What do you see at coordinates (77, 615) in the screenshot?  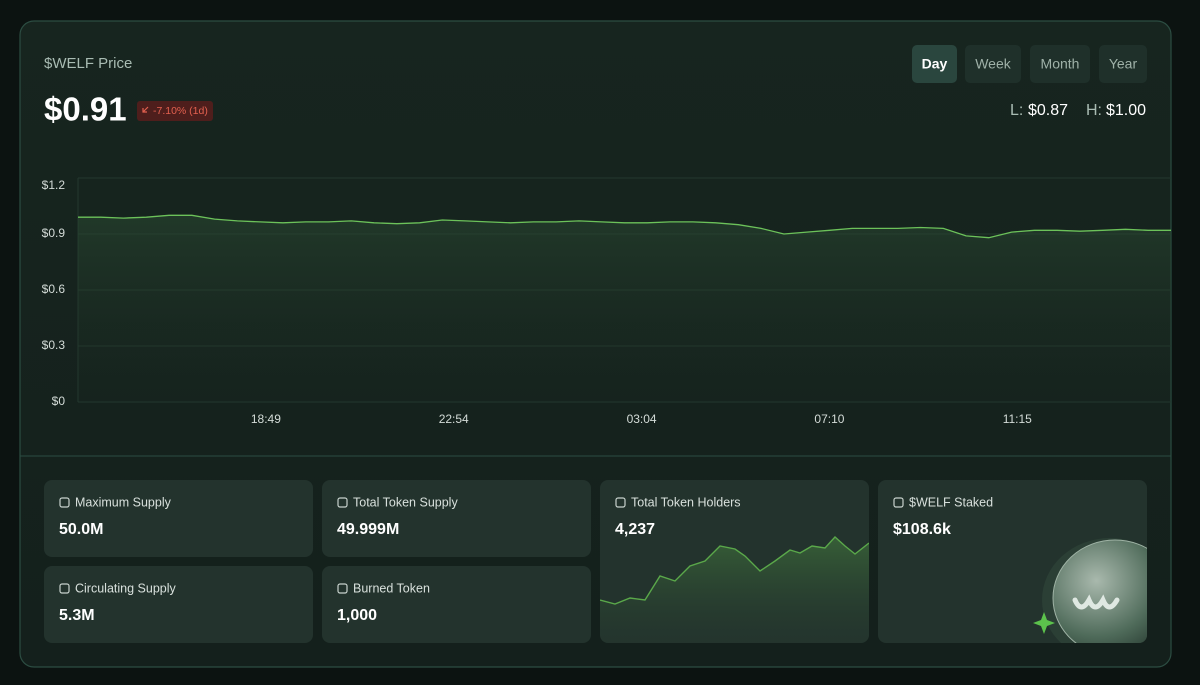 I see `stat-value: 5.3M` at bounding box center [77, 615].